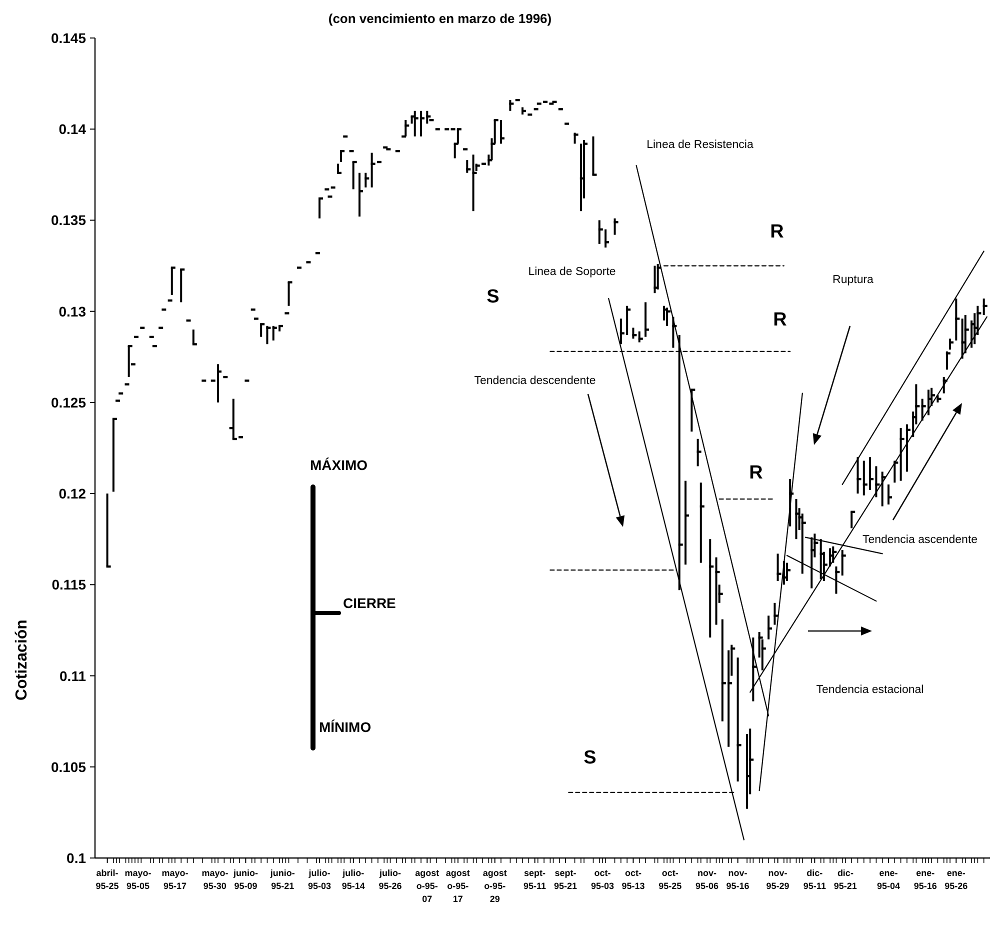  Describe the element at coordinates (633, 879) in the screenshot. I see `x-tick-label: oct-95-13` at that location.